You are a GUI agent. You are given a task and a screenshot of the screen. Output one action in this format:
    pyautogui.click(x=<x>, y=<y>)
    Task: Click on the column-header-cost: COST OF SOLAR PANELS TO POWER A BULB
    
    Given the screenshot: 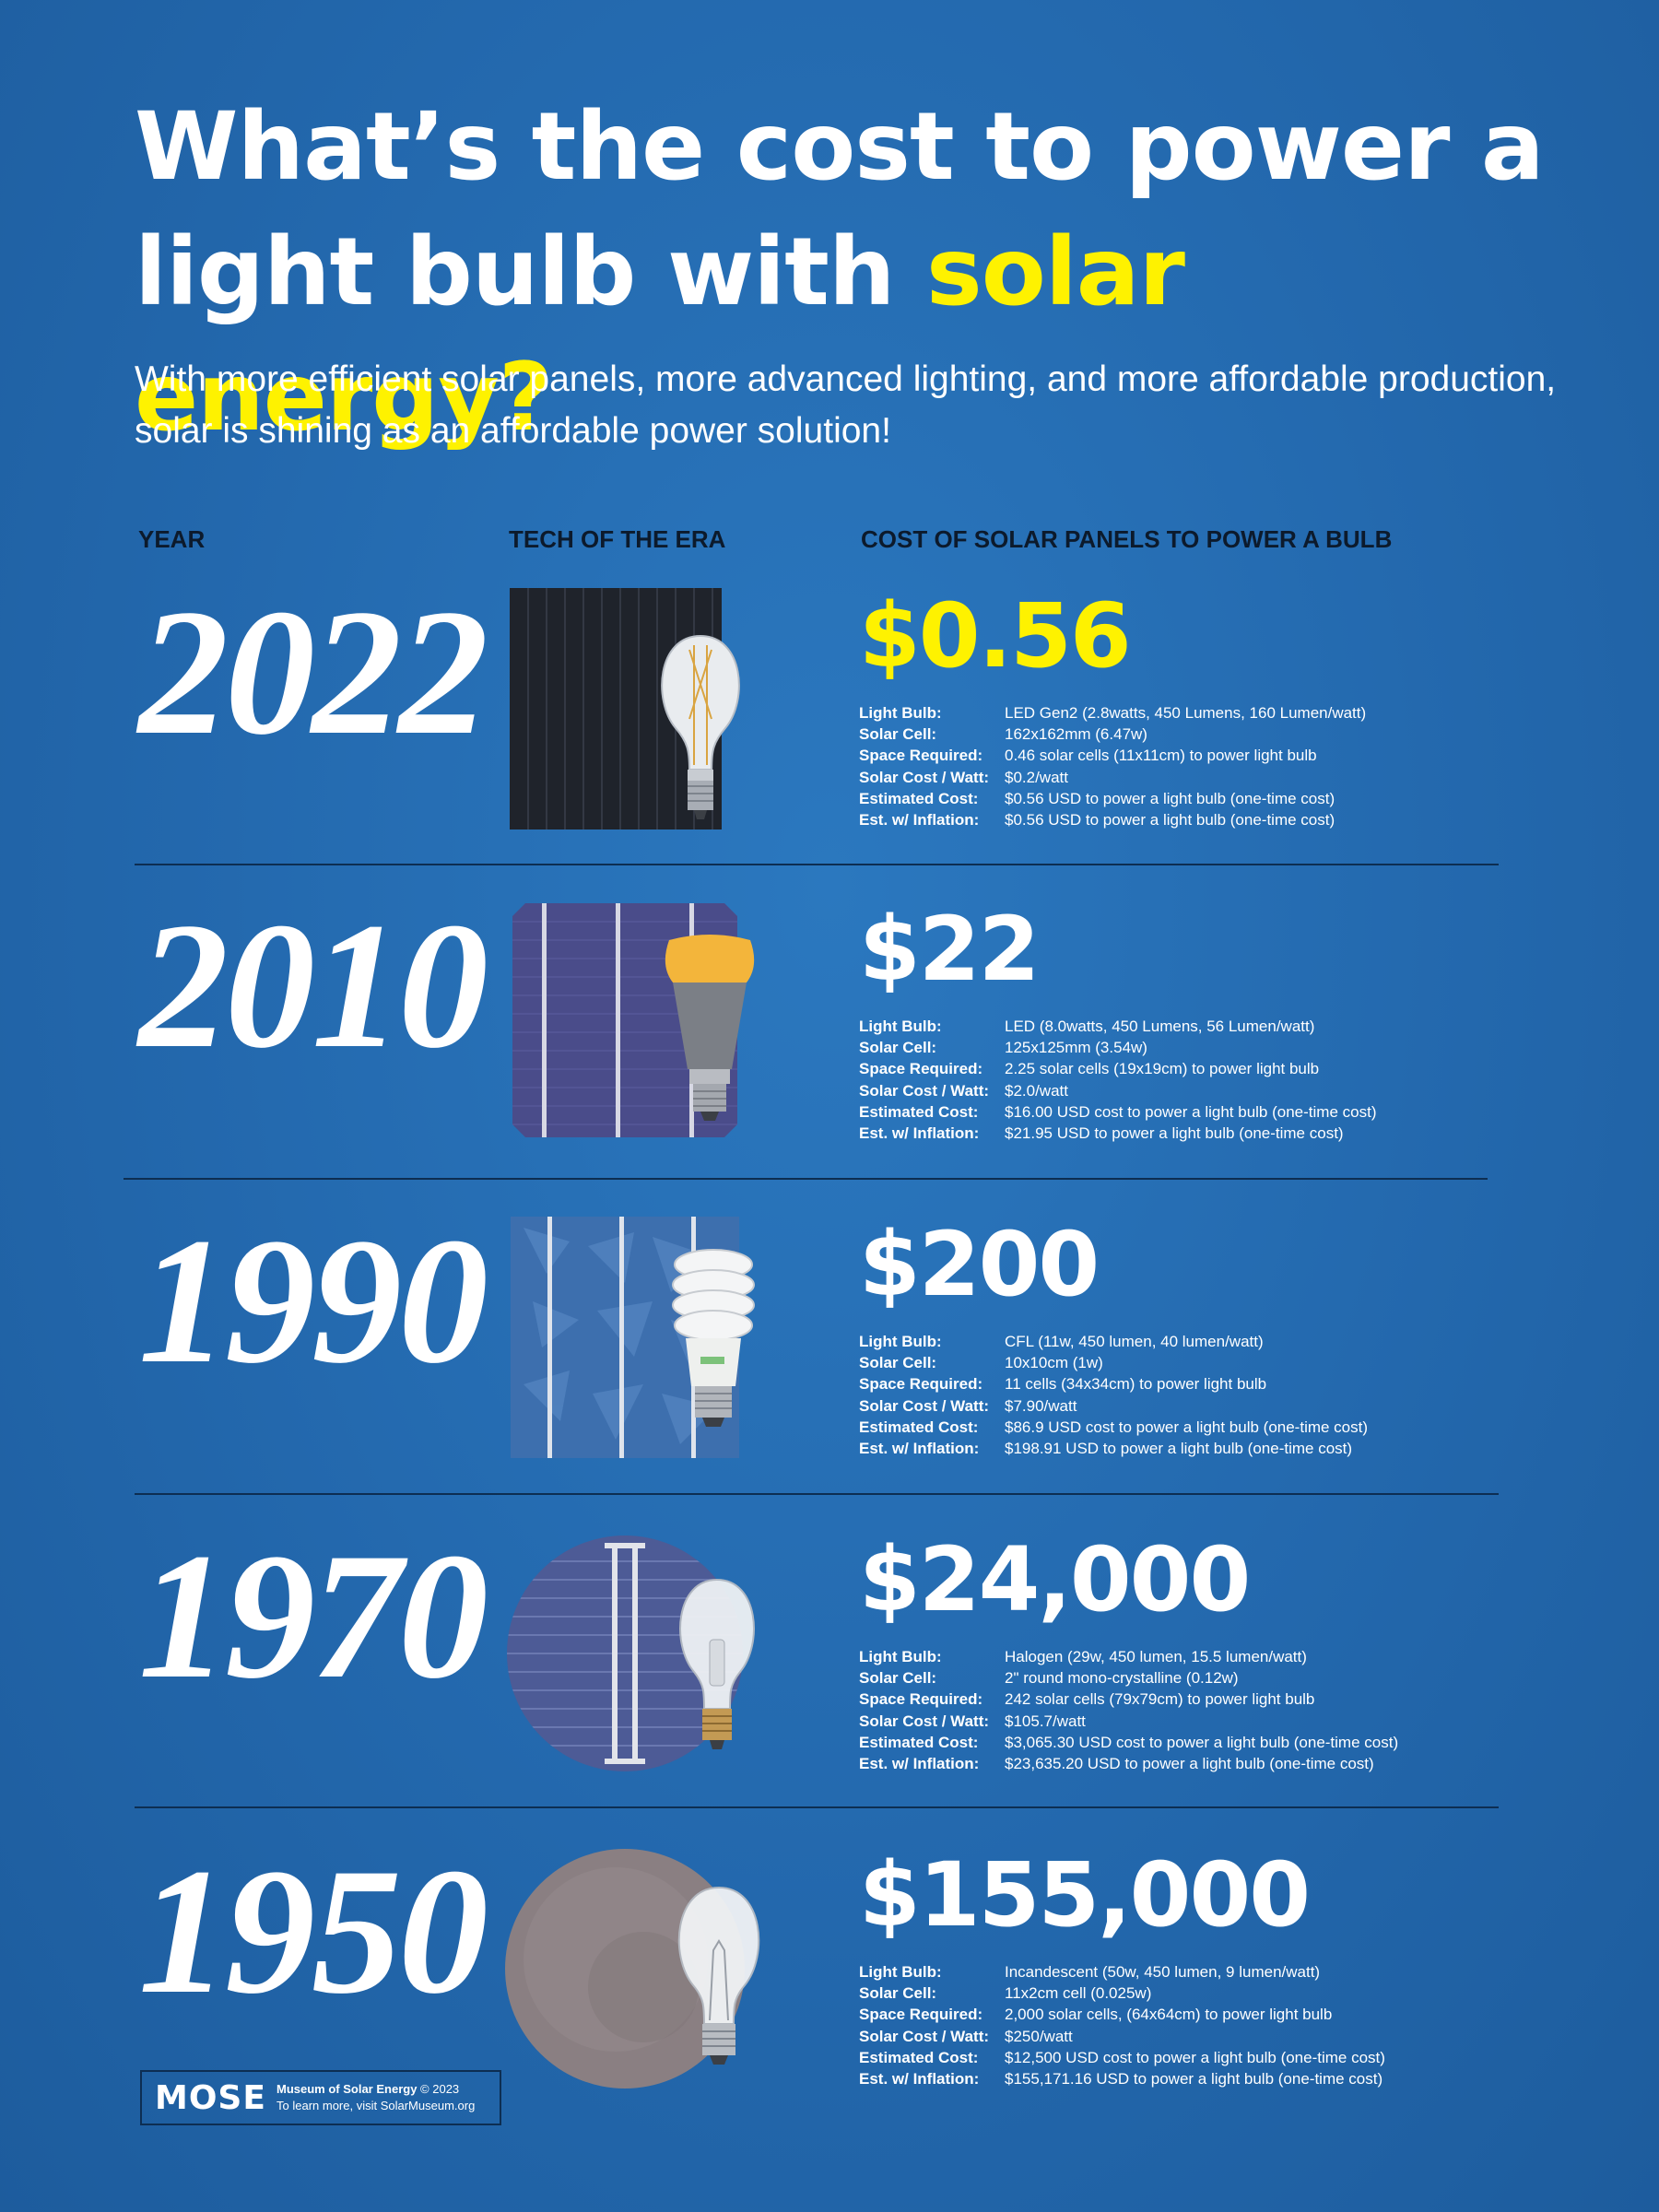 What is the action you would take?
    pyautogui.click(x=1127, y=539)
    